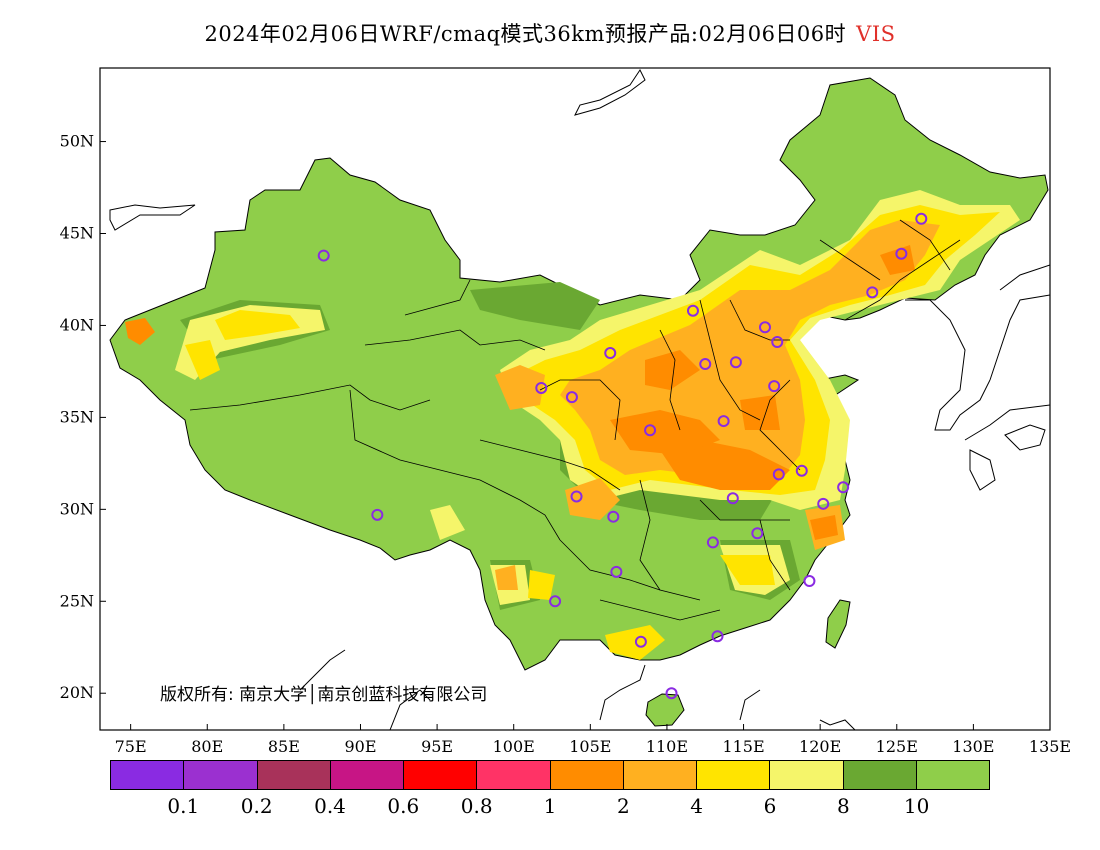  What do you see at coordinates (77, 141) in the screenshot?
I see `lat-tick-label: 50N` at bounding box center [77, 141].